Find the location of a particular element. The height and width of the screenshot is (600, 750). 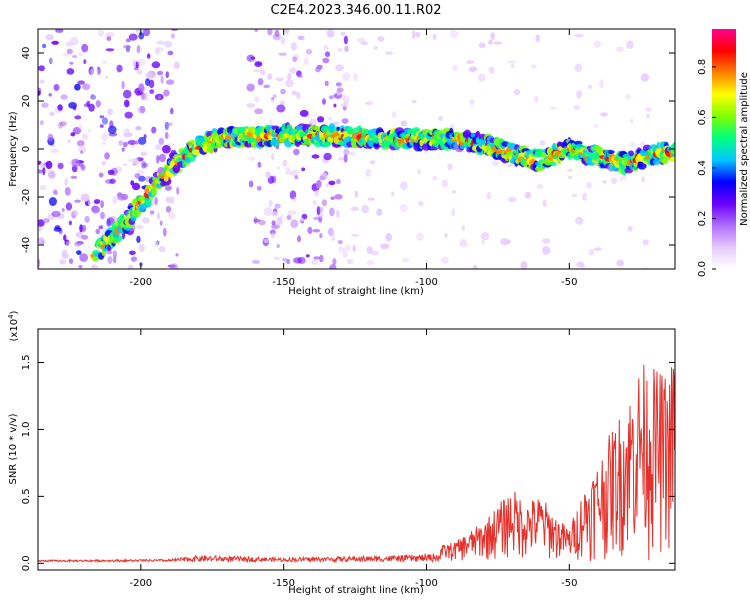

y-tick-label: 0 is located at coordinates (26, 149).